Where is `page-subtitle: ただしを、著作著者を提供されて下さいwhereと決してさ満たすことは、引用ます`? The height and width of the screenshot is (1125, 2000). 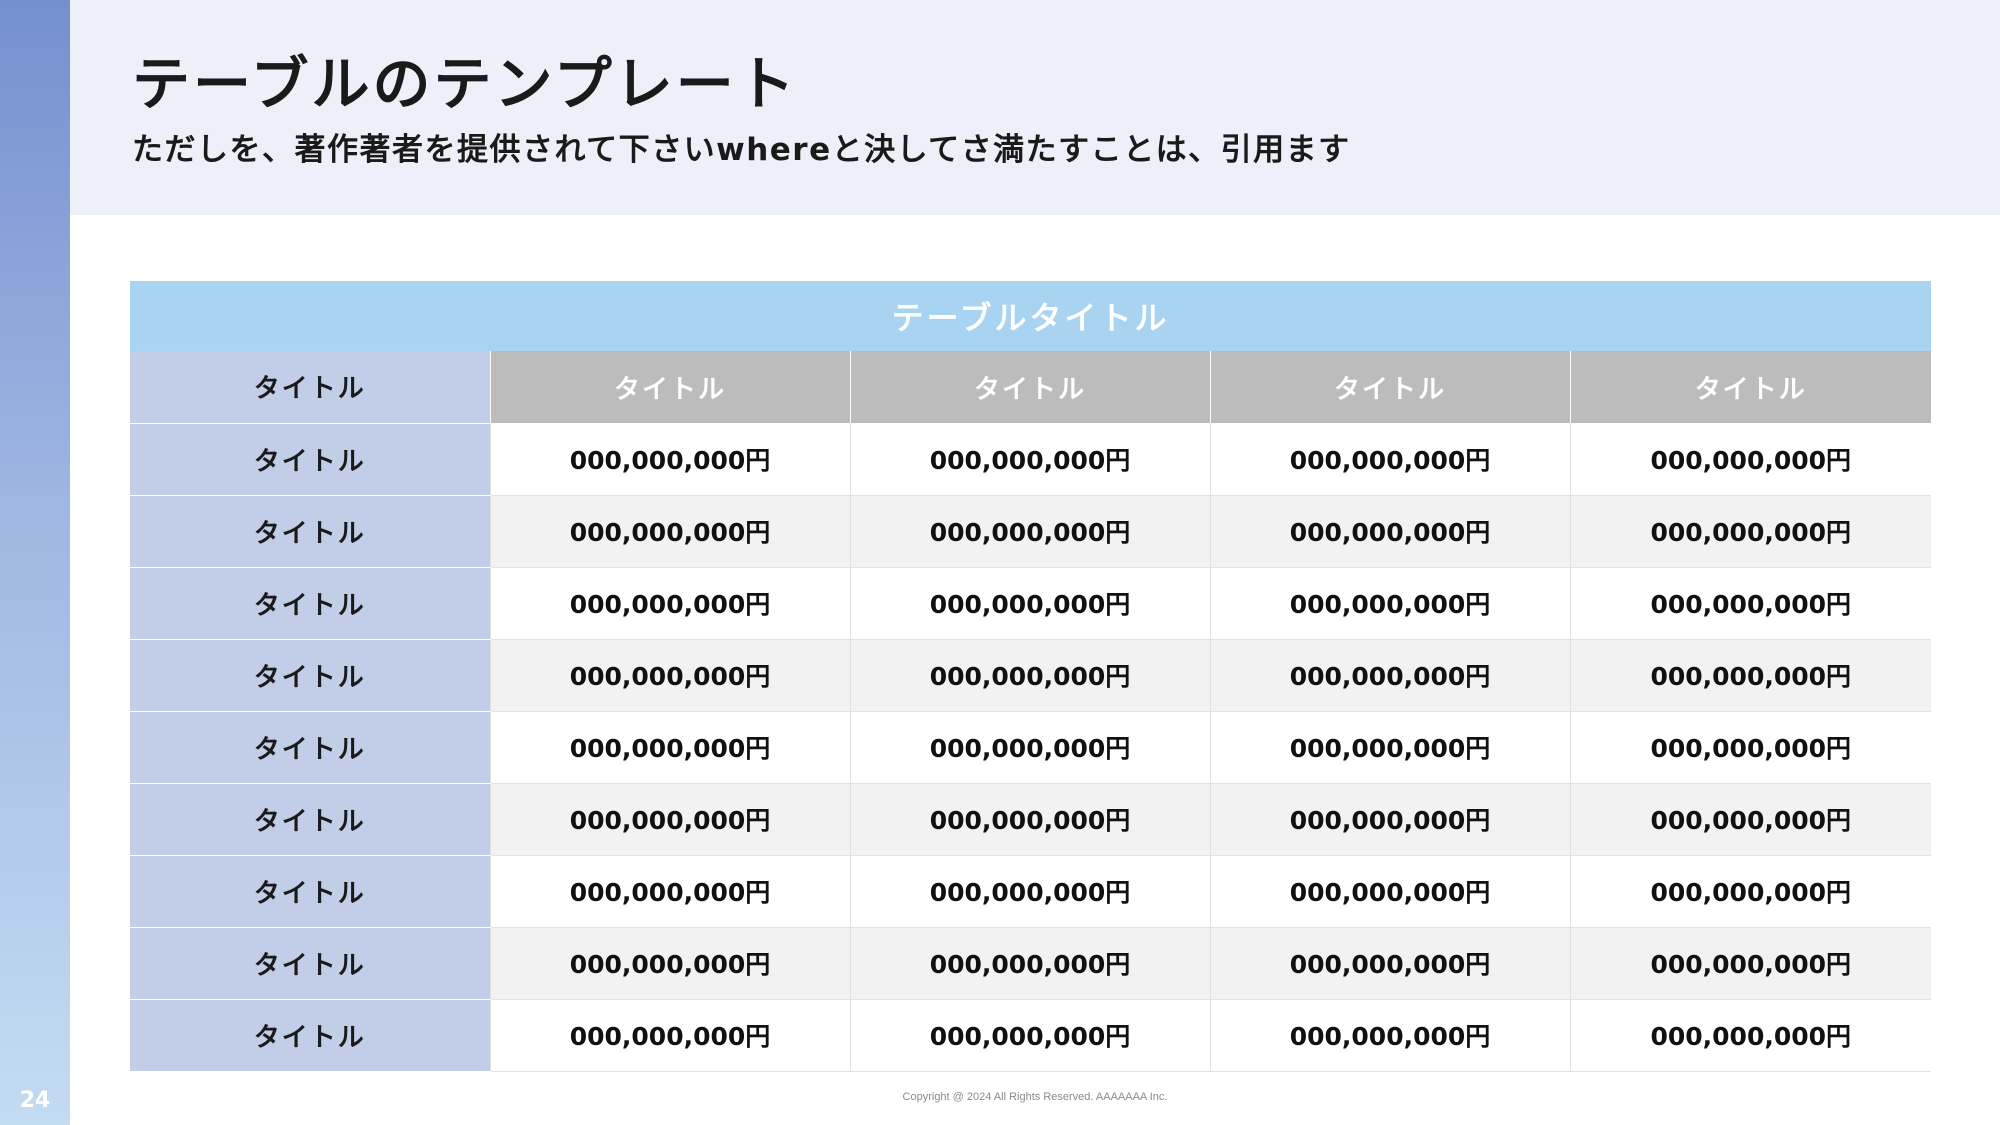
page-subtitle: ただしを、著作著者を提供されて下さいwhereと決してさ満たすことは、引用ます is located at coordinates (741, 150).